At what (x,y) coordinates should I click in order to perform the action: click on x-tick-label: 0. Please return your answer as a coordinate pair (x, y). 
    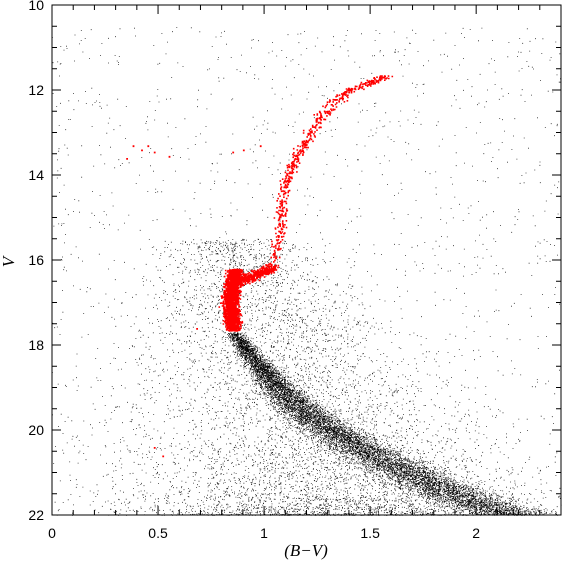
    Looking at the image, I should click on (52, 533).